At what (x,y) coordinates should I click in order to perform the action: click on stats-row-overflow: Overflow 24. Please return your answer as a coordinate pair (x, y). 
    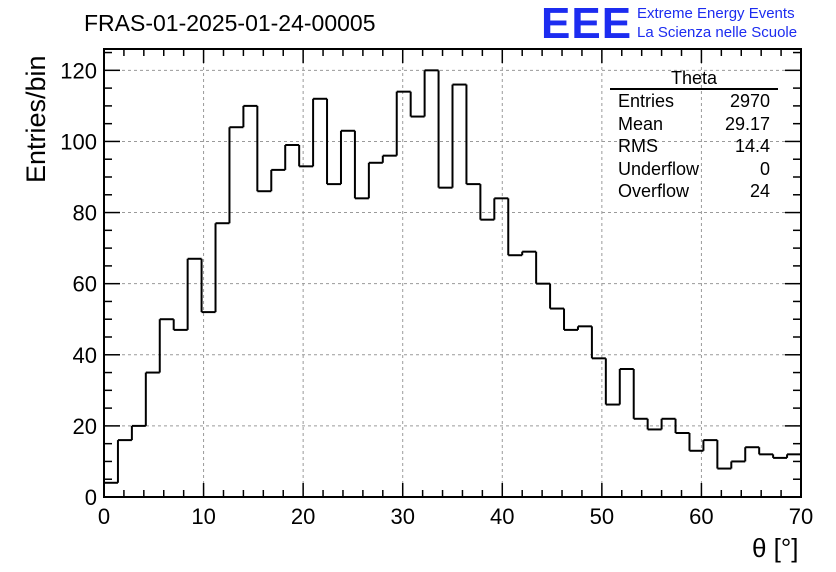
    Looking at the image, I should click on (694, 191).